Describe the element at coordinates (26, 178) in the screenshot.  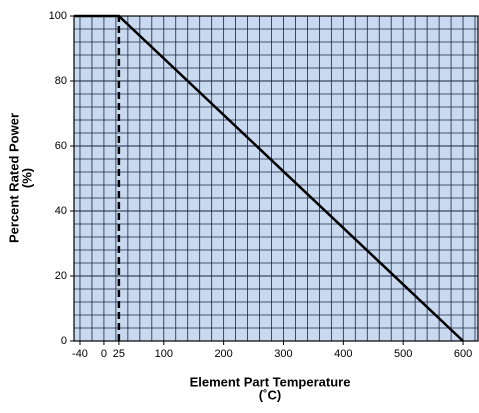
I see `y-axis-label: (%)` at that location.